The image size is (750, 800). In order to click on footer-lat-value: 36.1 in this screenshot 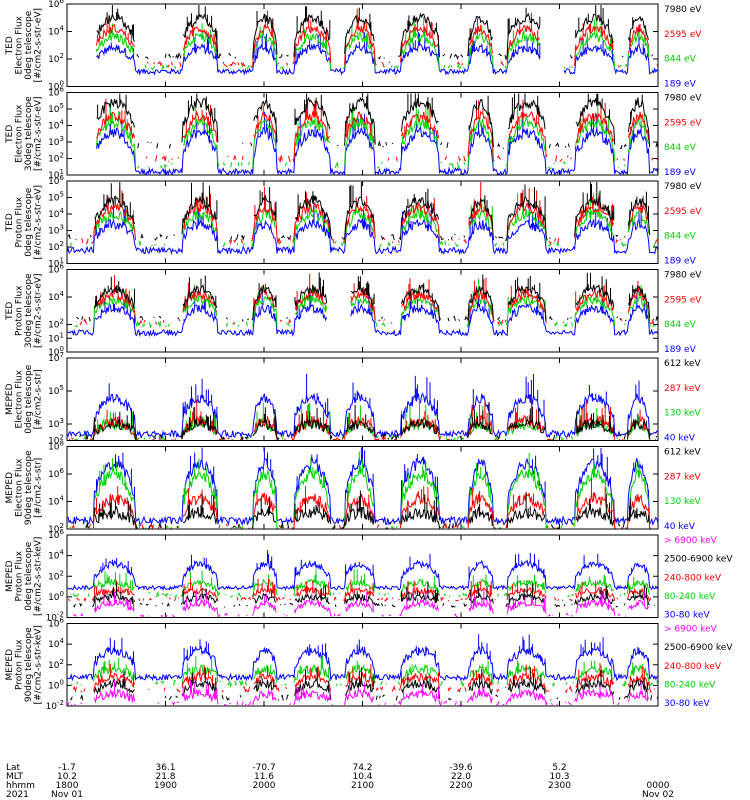, I will do `click(165, 768)`.